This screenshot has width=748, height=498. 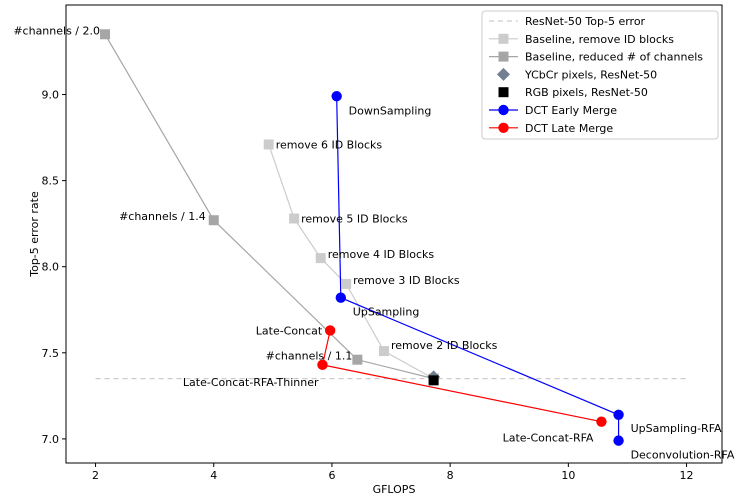 What do you see at coordinates (51, 353) in the screenshot?
I see `y-tick-label: 7.5` at bounding box center [51, 353].